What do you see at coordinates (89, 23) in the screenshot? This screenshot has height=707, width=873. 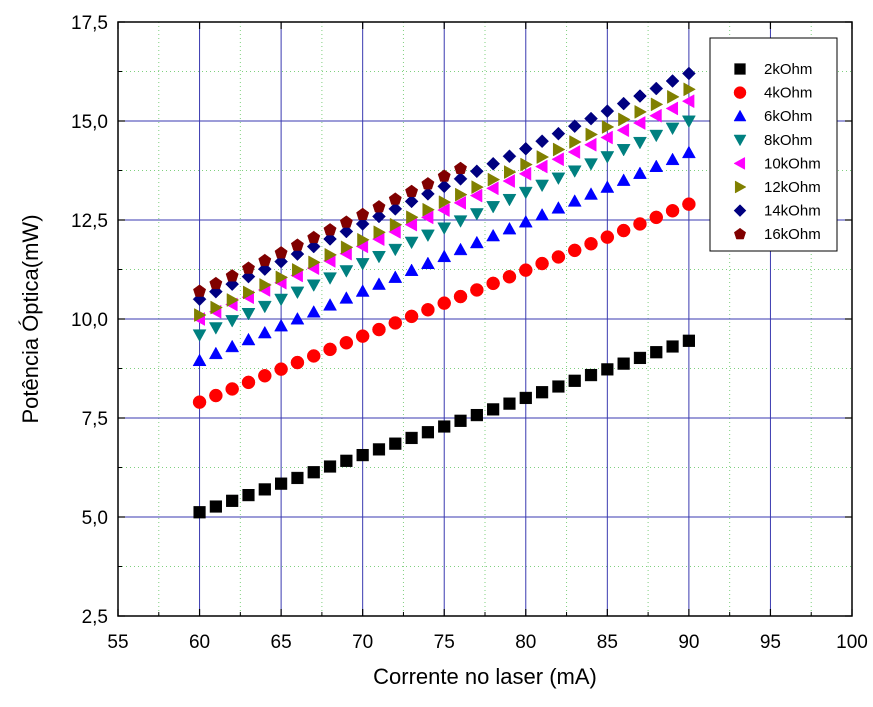 I see `y-tick-label: 17,5` at bounding box center [89, 23].